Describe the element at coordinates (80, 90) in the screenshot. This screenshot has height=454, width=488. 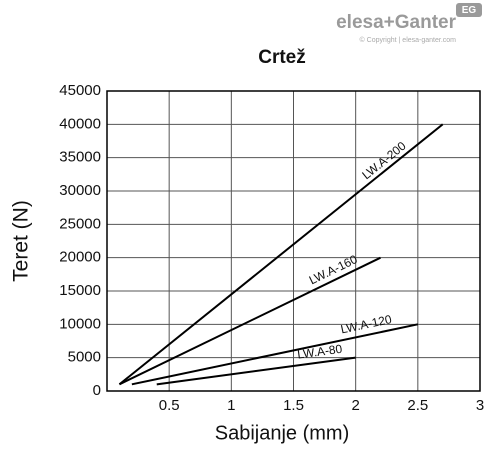
I see `y-tick-label: 45000` at that location.